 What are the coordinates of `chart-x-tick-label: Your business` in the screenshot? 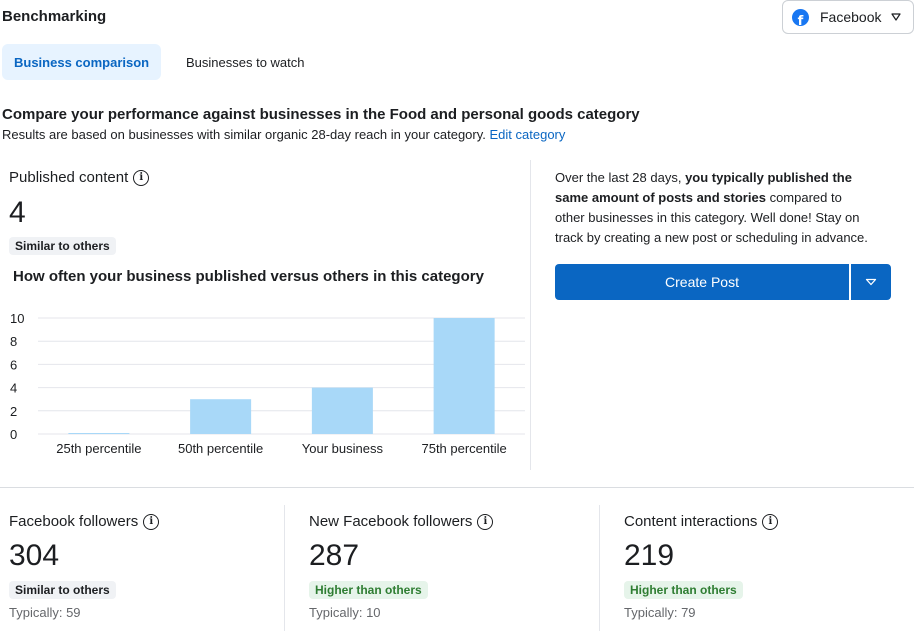 It's located at (343, 448).